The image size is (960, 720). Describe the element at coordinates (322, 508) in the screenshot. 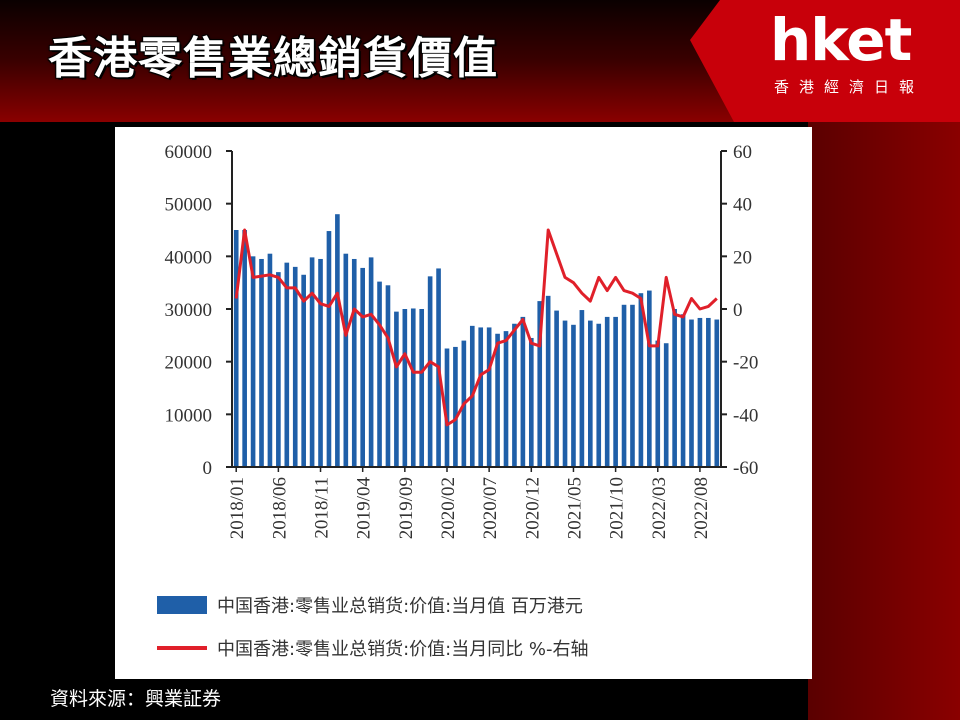

I see `x-tick-label: 2018/11` at that location.